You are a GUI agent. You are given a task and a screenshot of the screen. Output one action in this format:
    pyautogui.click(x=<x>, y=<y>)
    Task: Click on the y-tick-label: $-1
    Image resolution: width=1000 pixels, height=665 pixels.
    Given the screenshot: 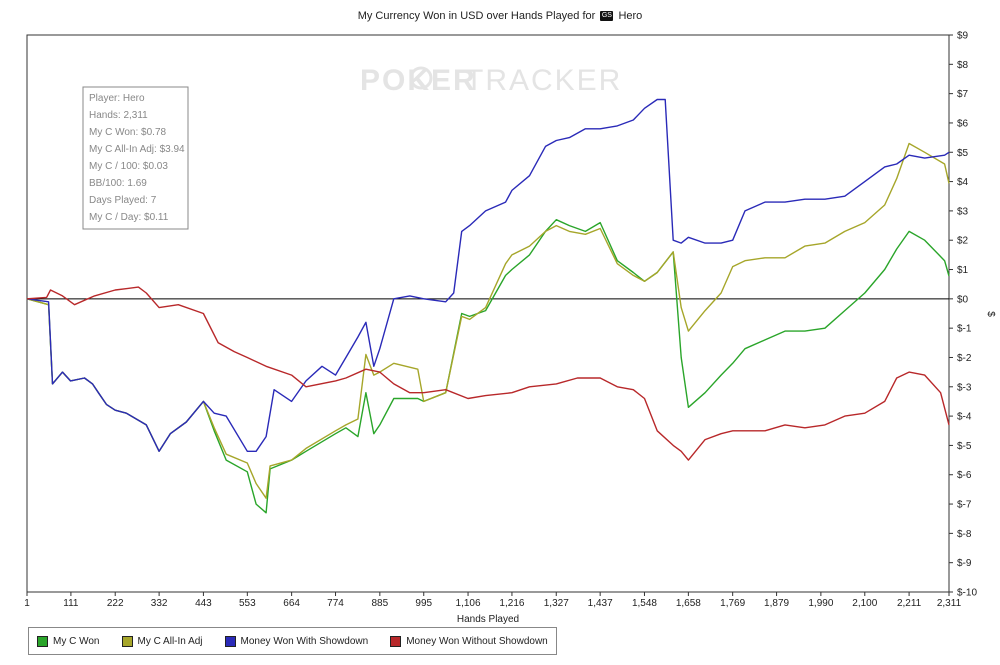 What is the action you would take?
    pyautogui.click(x=964, y=329)
    